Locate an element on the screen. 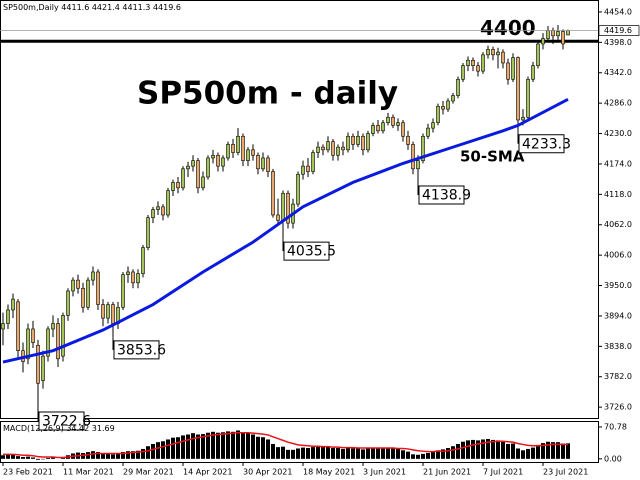 The width and height of the screenshot is (640, 480). symbol: SP500m,Daily is located at coordinates (31, 7).